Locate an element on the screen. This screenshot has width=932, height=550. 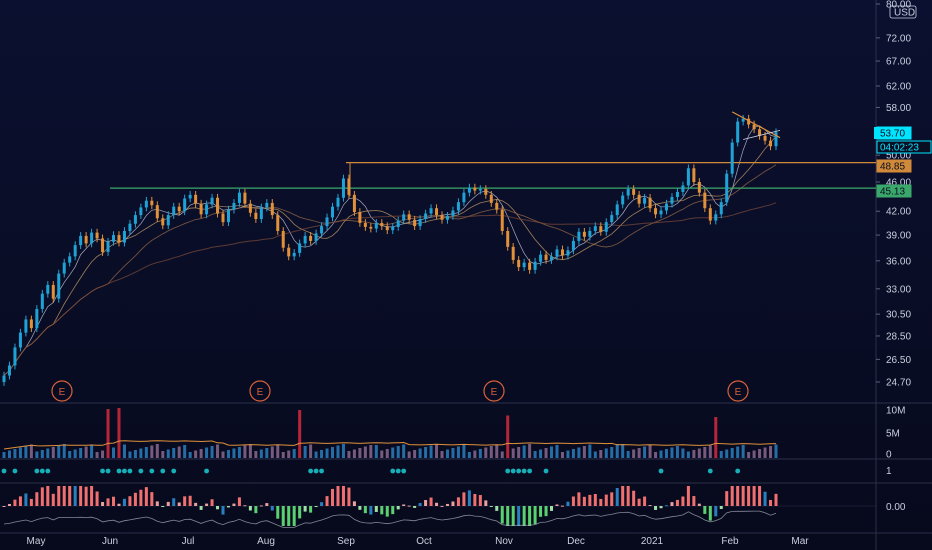
x-axis-label: Aug is located at coordinates (266, 541).